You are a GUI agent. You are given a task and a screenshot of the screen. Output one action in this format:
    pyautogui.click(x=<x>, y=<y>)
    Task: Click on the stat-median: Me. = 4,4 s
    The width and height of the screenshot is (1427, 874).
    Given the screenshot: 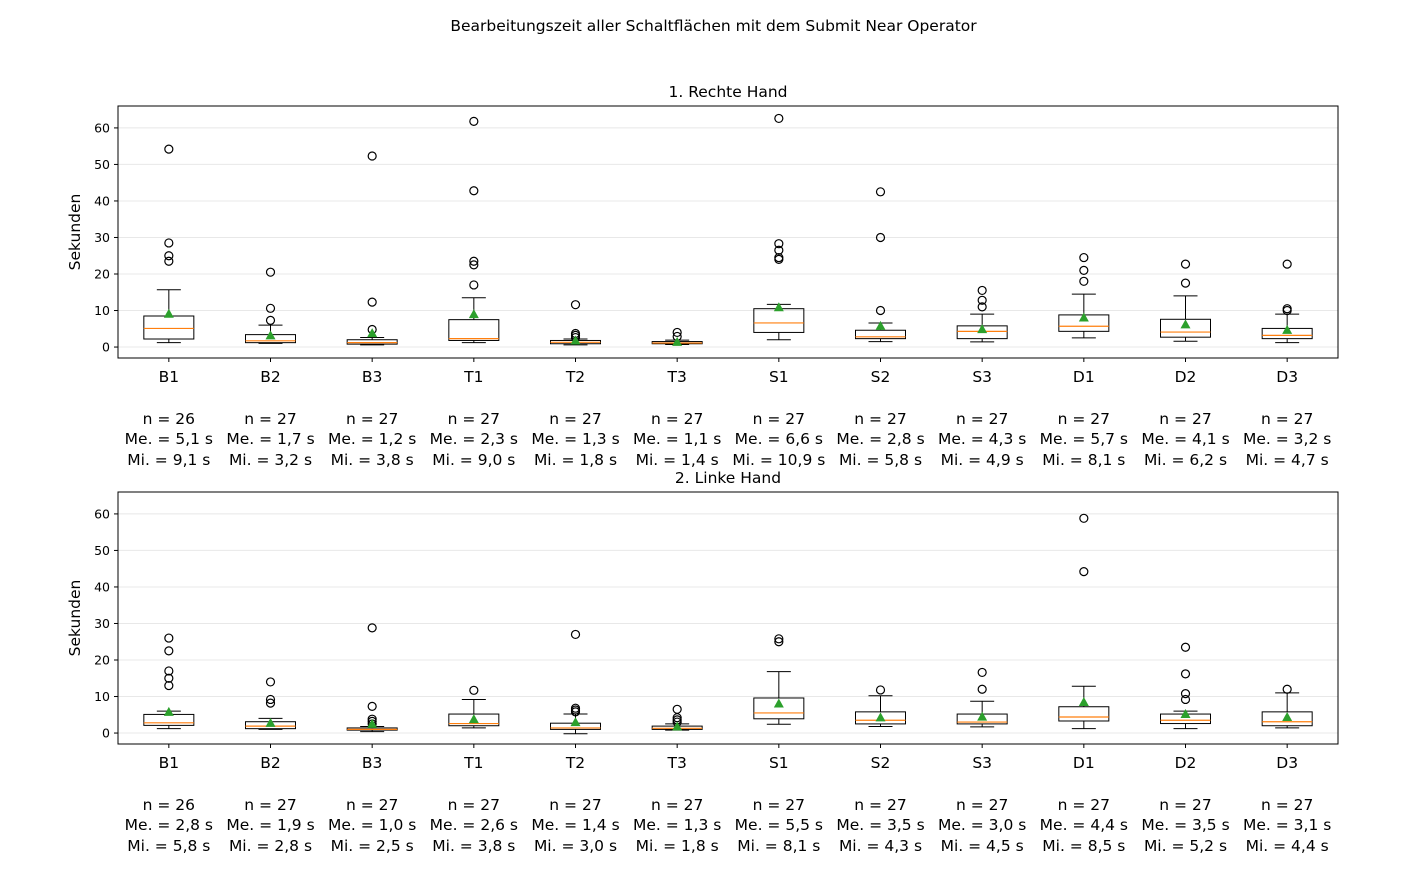 What is the action you would take?
    pyautogui.click(x=1084, y=825)
    